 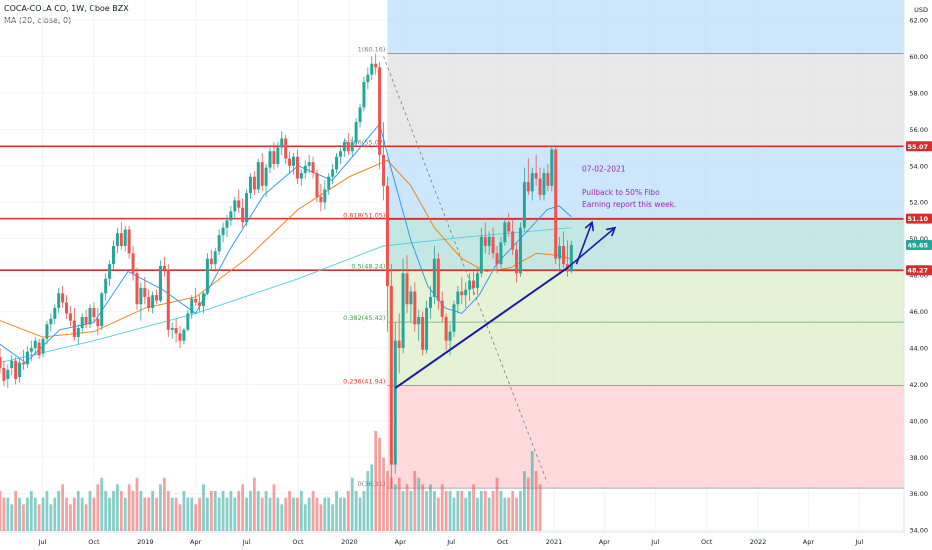 What do you see at coordinates (918, 57) in the screenshot?
I see `y-tick-label: 60.00` at bounding box center [918, 57].